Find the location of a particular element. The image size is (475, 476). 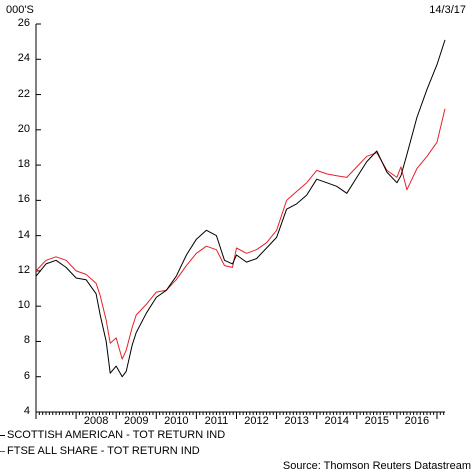

x-tick-label: 2011 is located at coordinates (216, 421).